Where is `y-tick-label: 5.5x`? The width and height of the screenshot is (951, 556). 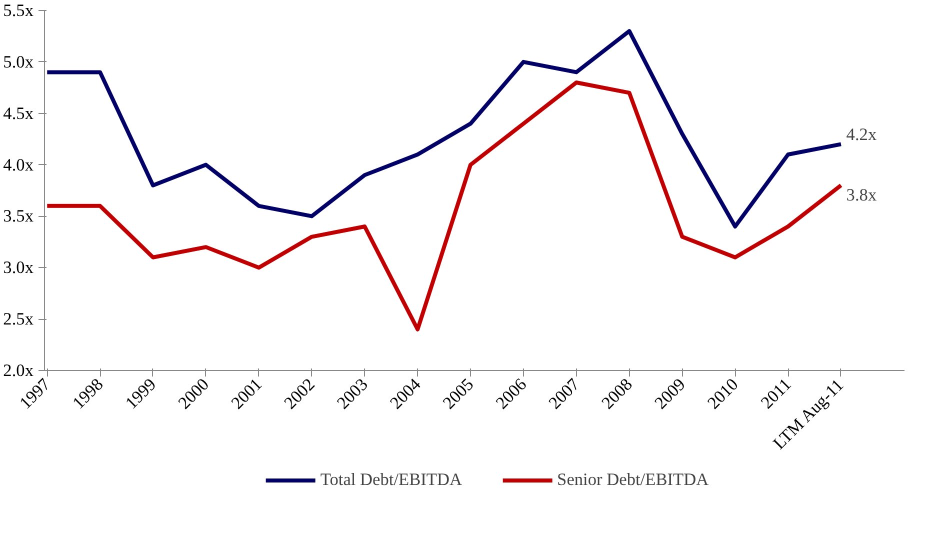 y-tick-label: 5.5x is located at coordinates (18, 10).